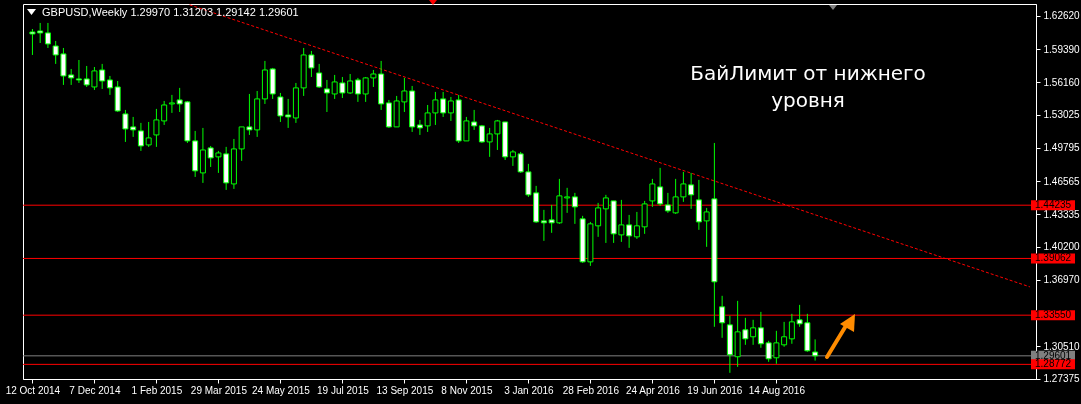  I want to click on y-tick-label: 1.46565, so click(1062, 181).